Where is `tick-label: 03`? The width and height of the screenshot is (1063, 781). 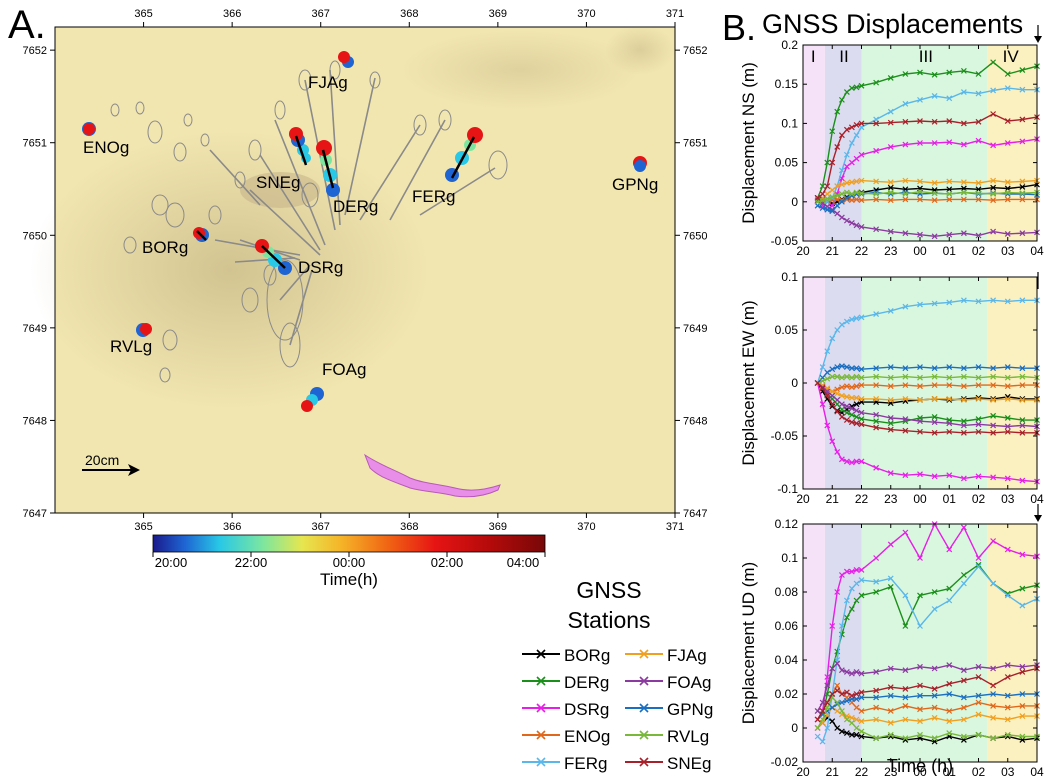 tick-label: 03 is located at coordinates (1008, 499).